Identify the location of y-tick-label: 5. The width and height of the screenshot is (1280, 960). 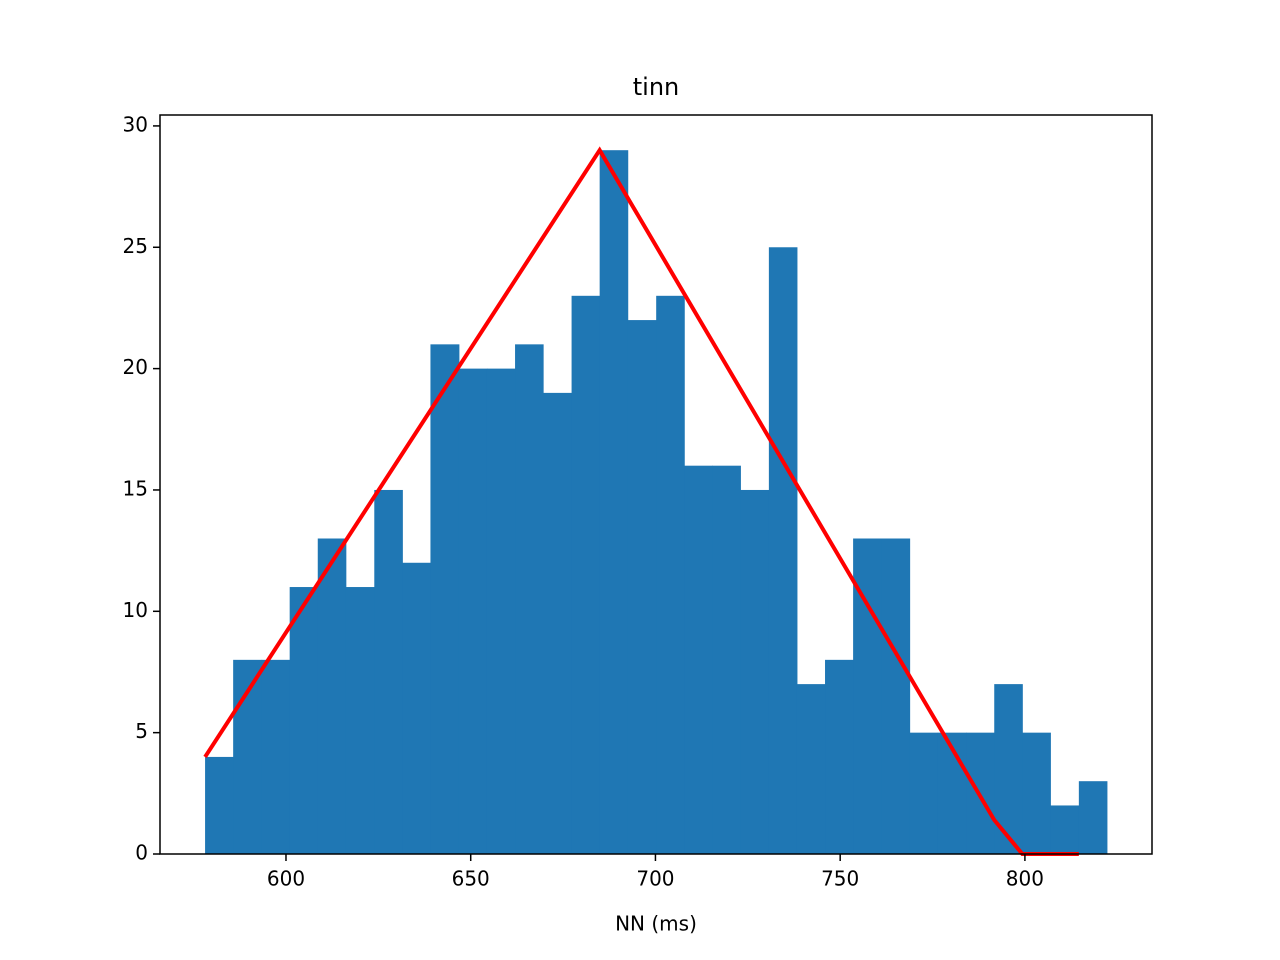
(141, 731).